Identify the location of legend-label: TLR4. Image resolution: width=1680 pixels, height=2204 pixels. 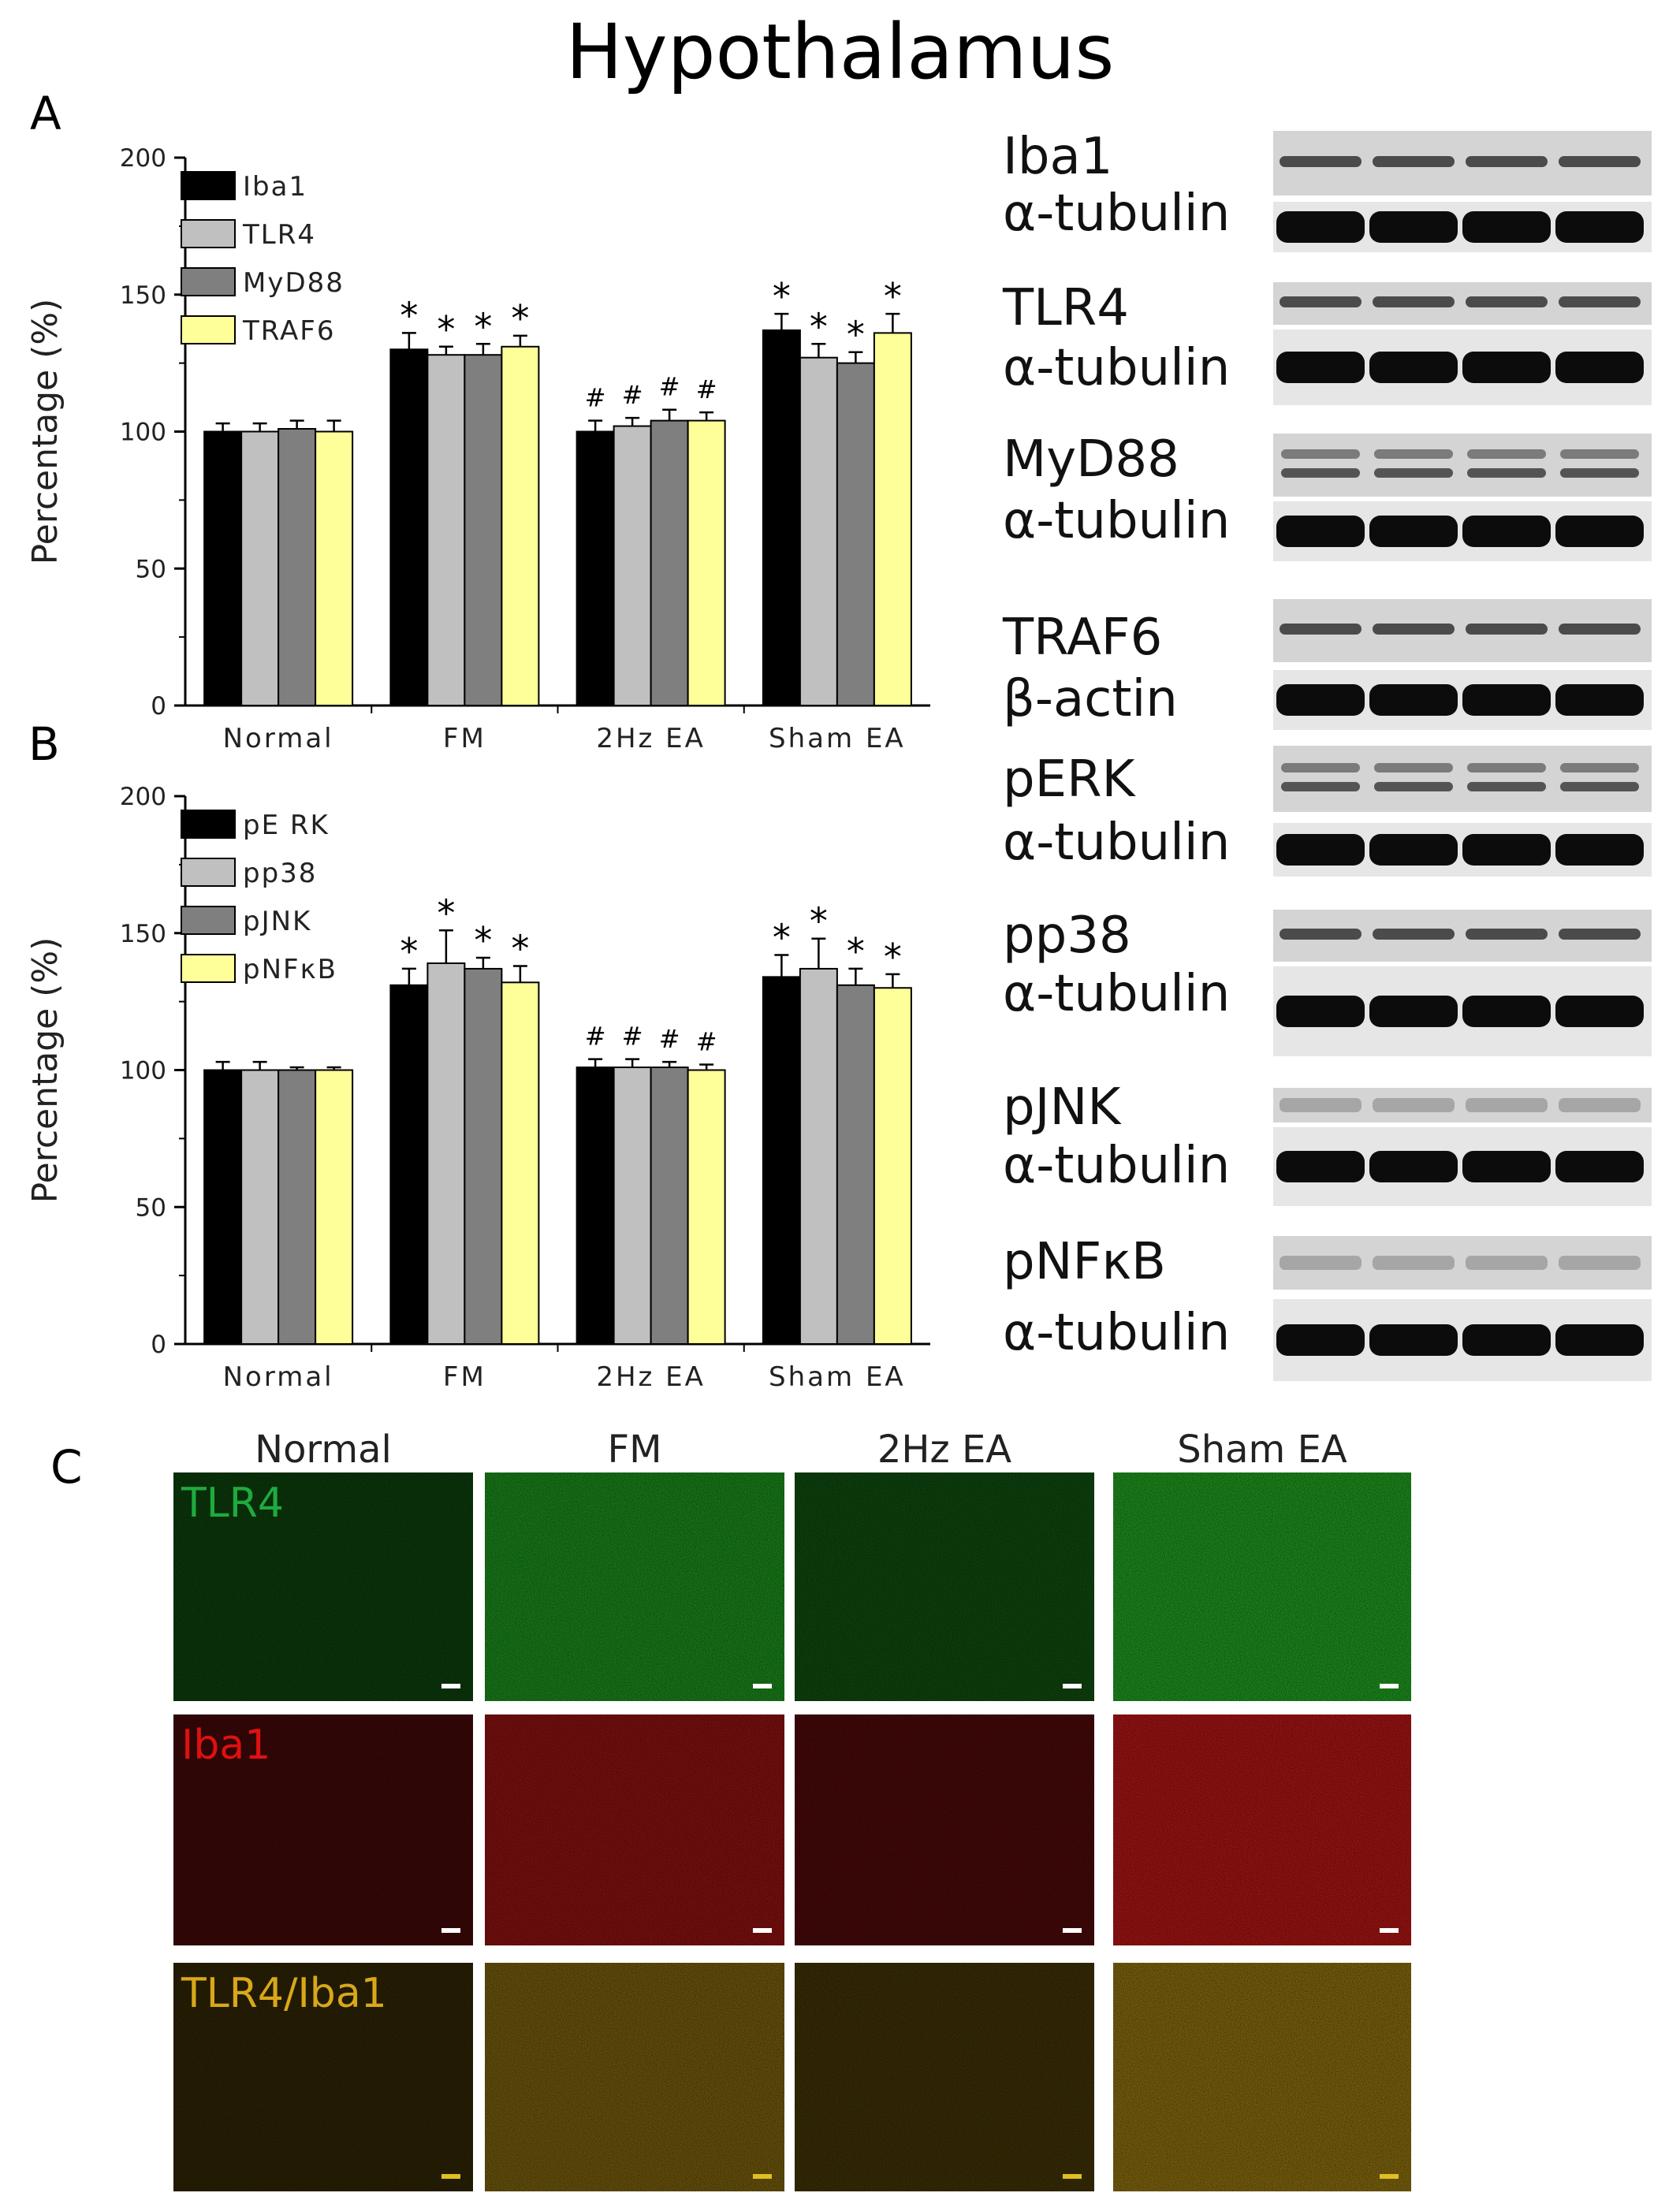
(279, 235).